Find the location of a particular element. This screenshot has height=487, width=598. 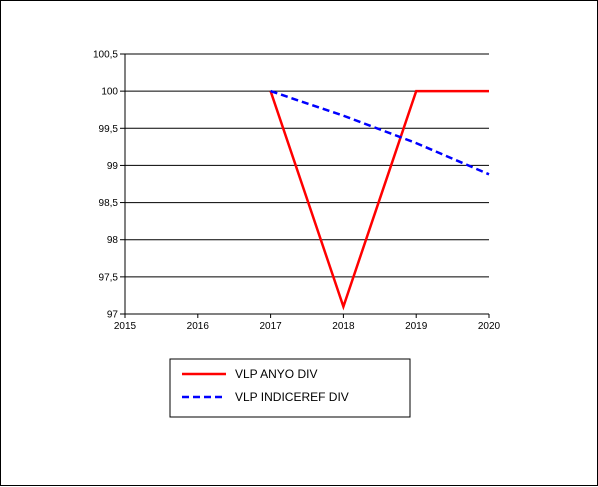

legend-box is located at coordinates (290, 388).